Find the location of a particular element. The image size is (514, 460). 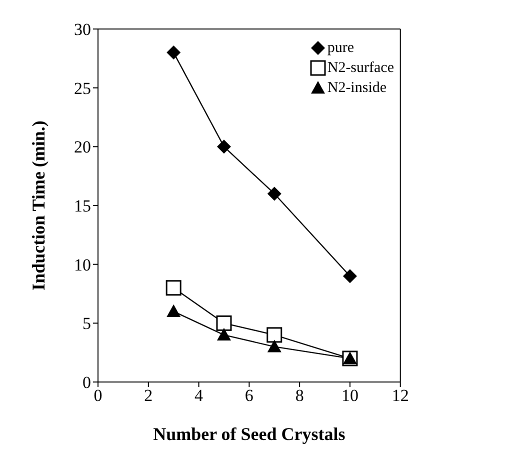

x-tick-label: 2 is located at coordinates (148, 396).